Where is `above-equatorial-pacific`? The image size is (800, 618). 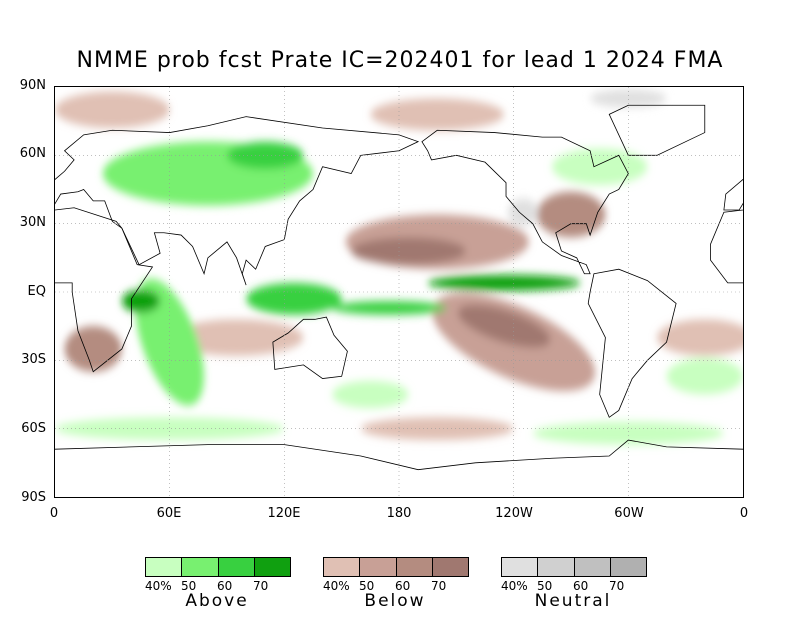 above-equatorial-pacific is located at coordinates (389, 308).